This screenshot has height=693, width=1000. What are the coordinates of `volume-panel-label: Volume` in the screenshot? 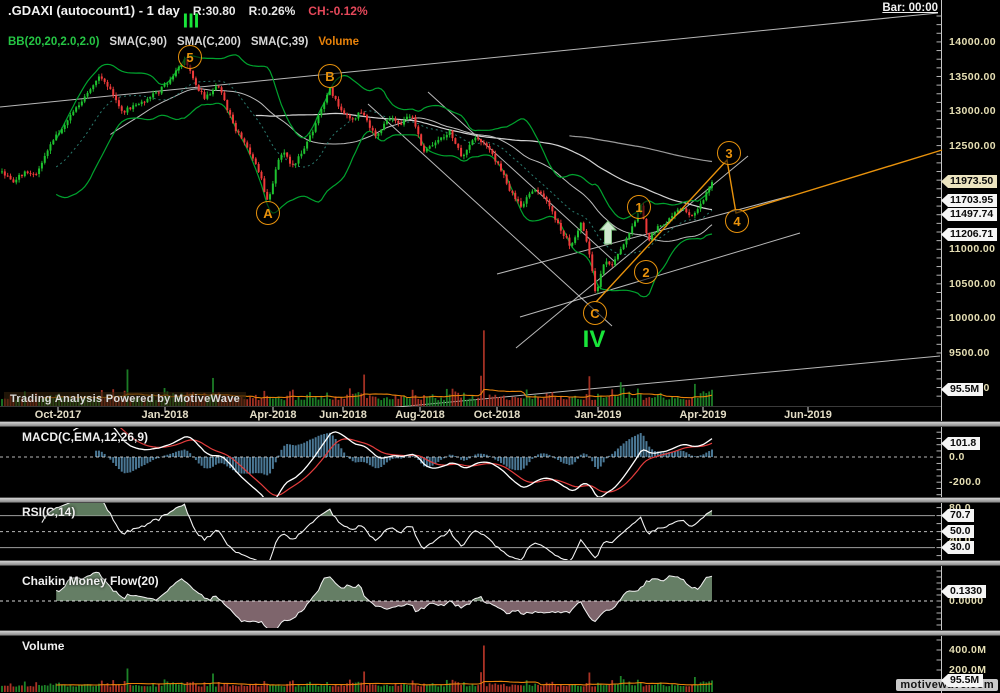 It's located at (43, 646).